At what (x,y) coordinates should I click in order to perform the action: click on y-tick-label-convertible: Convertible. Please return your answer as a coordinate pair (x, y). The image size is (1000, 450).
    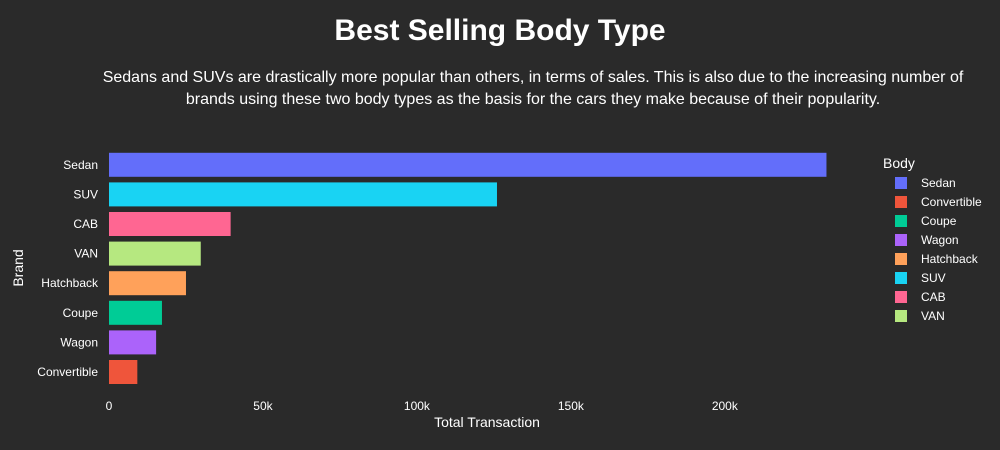
    Looking at the image, I should click on (67, 372).